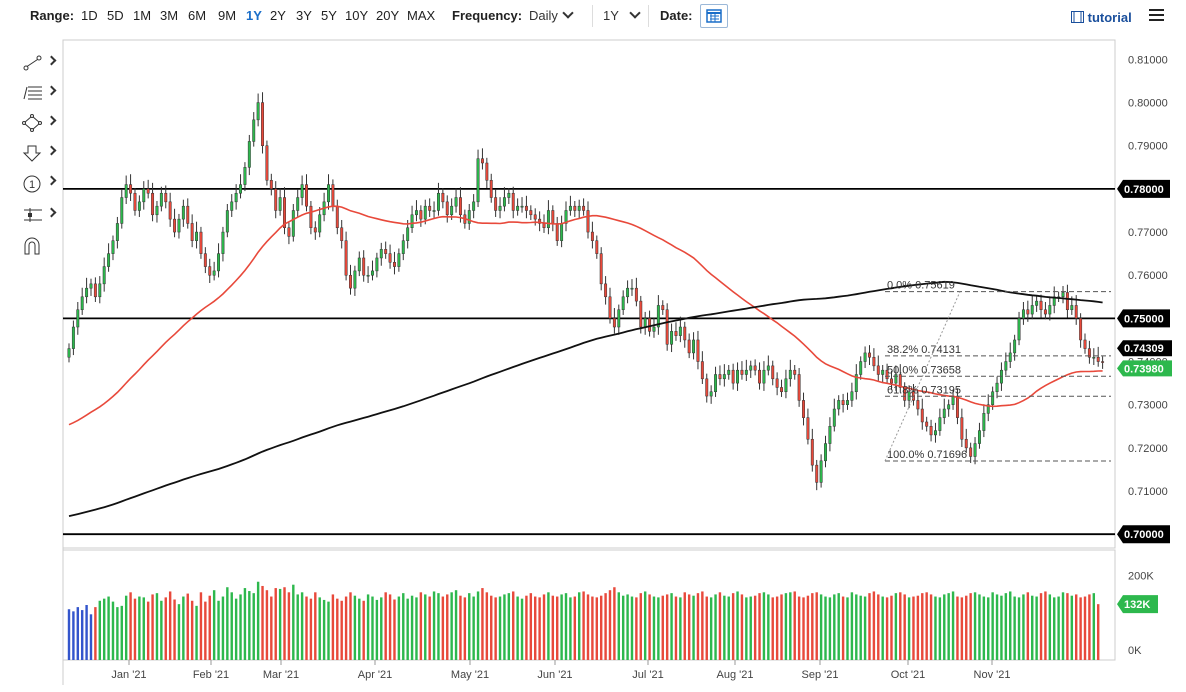 This screenshot has width=1186, height=692. What do you see at coordinates (304, 15) in the screenshot?
I see `range-button-3y: 3Y` at bounding box center [304, 15].